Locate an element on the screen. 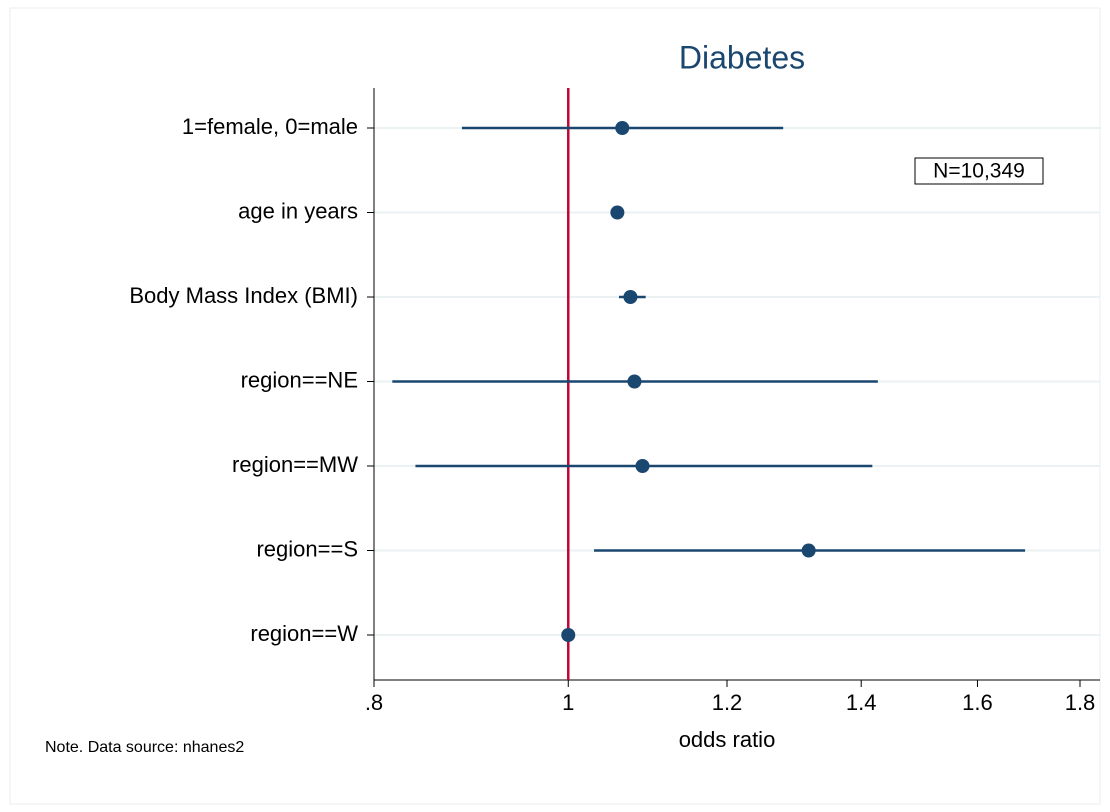  annotation: N=10,349 is located at coordinates (979, 171).